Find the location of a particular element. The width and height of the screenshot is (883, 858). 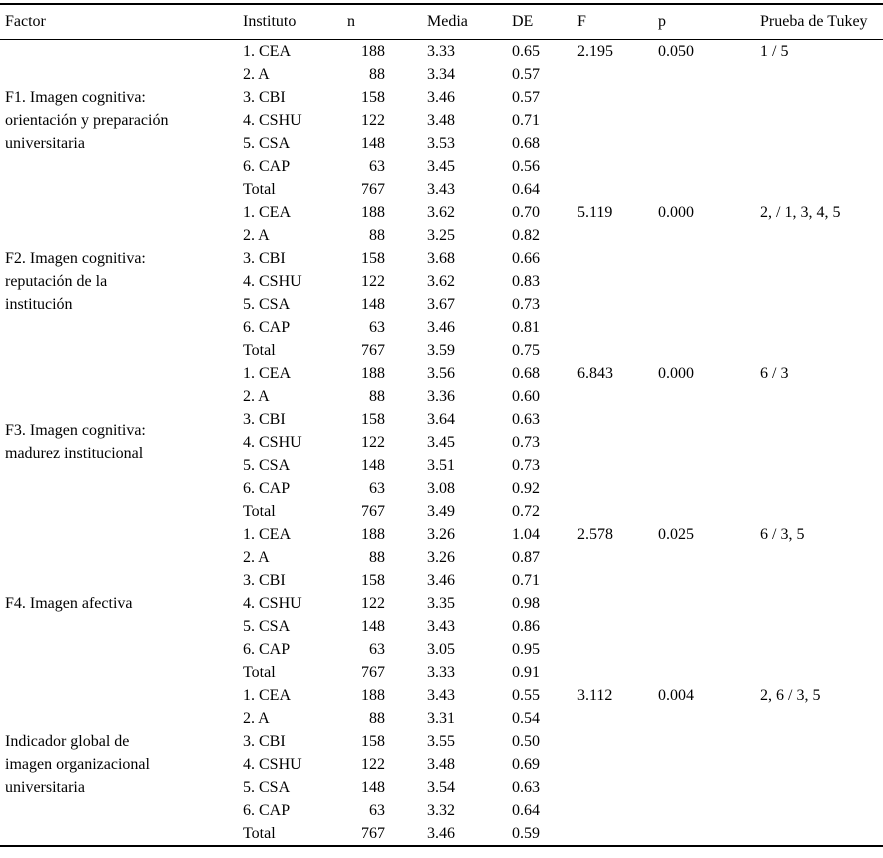

factor-line: institución is located at coordinates (39, 304).